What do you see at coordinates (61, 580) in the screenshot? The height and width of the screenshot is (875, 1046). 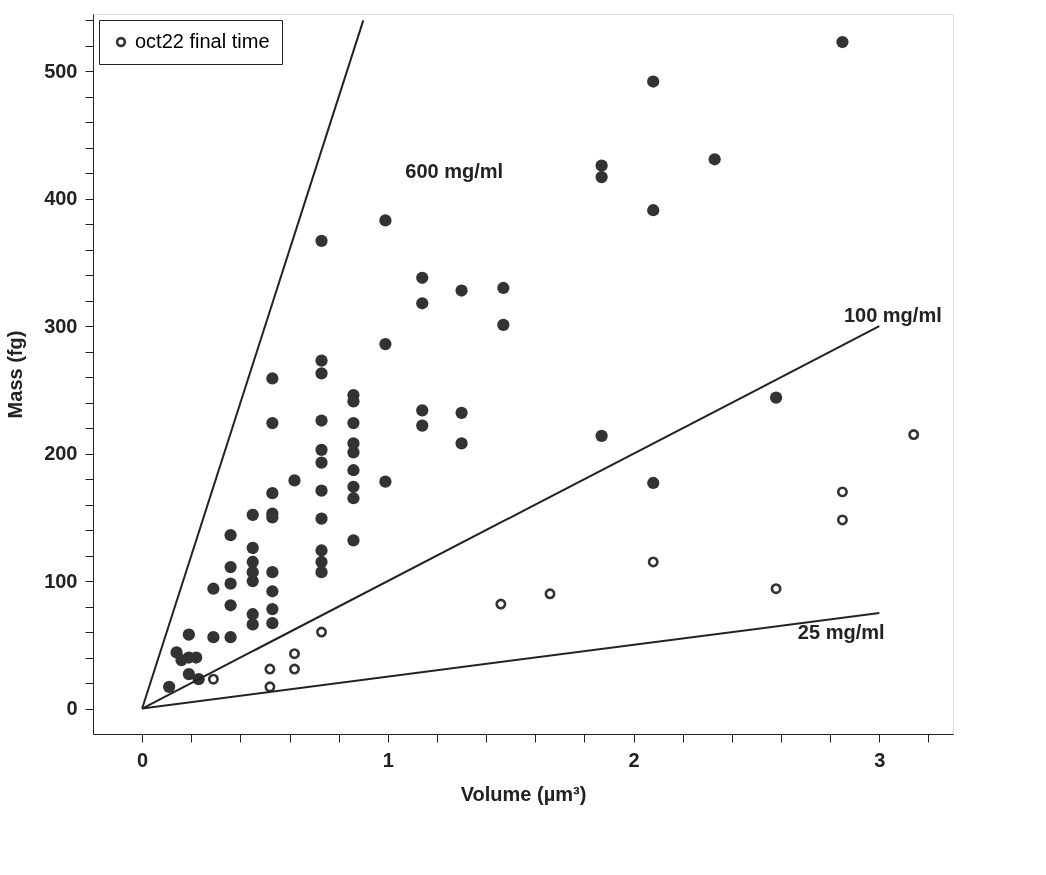 I see `y-tick-label: 100` at bounding box center [61, 580].